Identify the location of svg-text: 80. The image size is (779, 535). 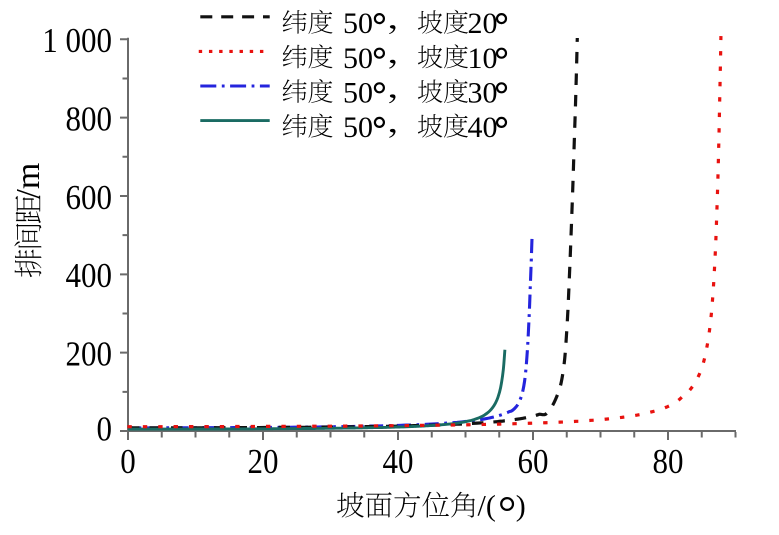
(668, 462).